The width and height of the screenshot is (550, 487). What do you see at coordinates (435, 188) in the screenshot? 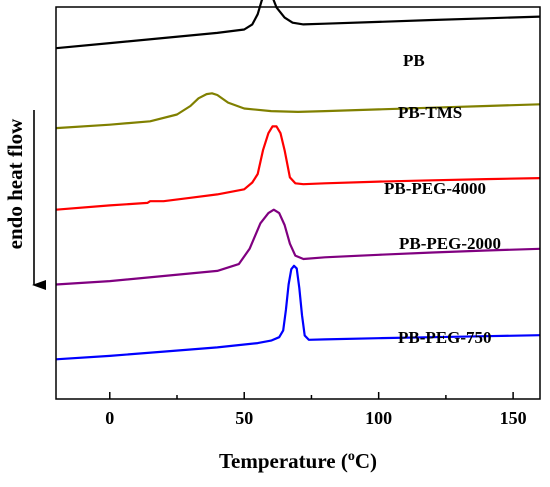
I see `series-label-pb-peg-4000: PB-PEG-4000` at bounding box center [435, 188].